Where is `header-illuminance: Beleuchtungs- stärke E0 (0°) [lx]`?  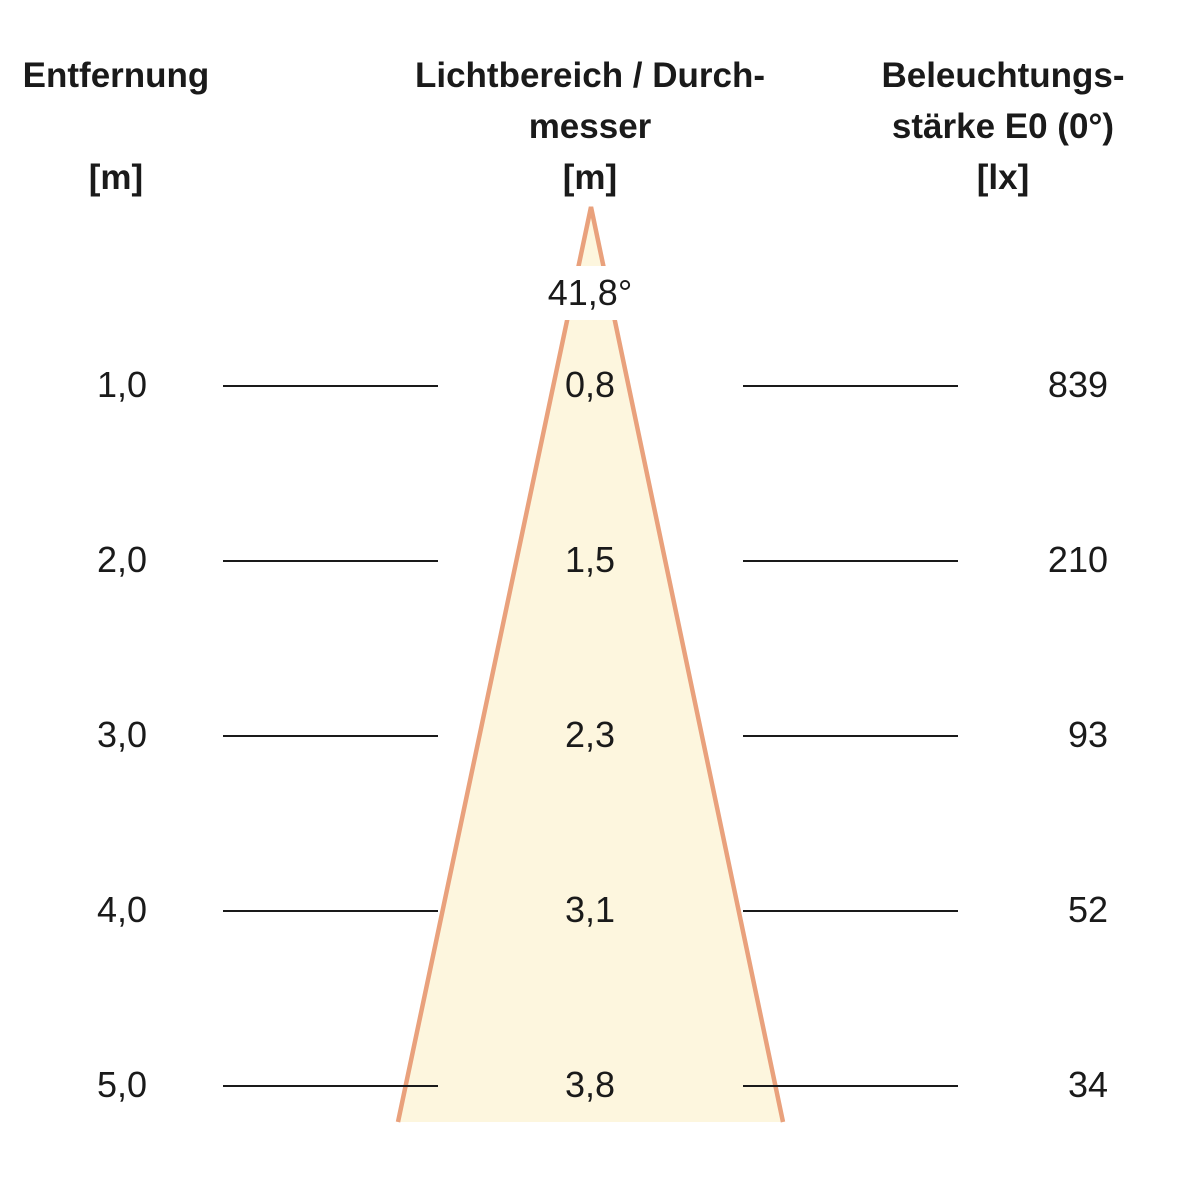 header-illuminance: Beleuchtungs- stärke E0 (0°) [lx] is located at coordinates (1003, 126).